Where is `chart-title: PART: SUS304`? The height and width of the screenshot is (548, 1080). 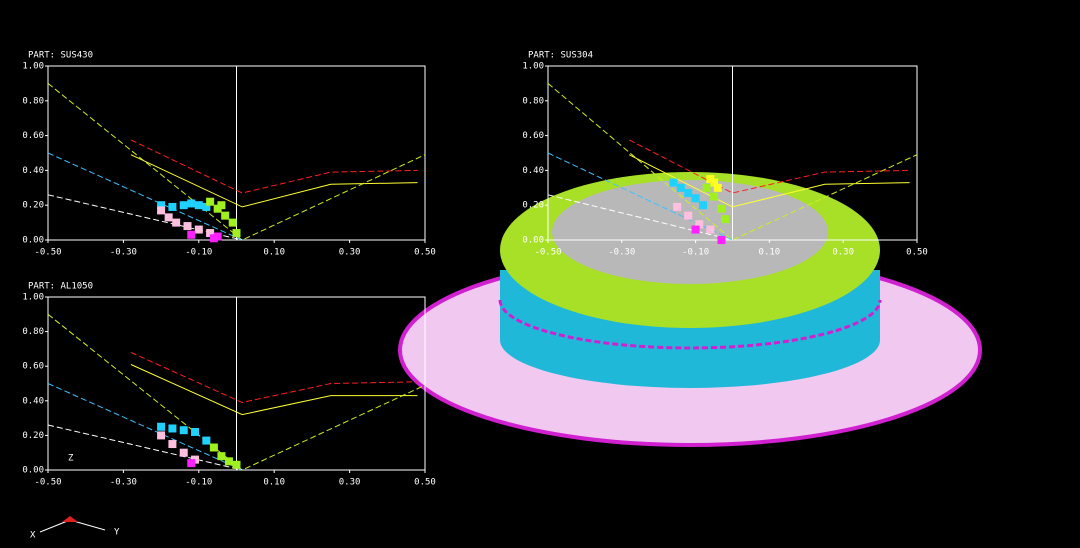
chart-title: PART: SUS304 is located at coordinates (560, 56).